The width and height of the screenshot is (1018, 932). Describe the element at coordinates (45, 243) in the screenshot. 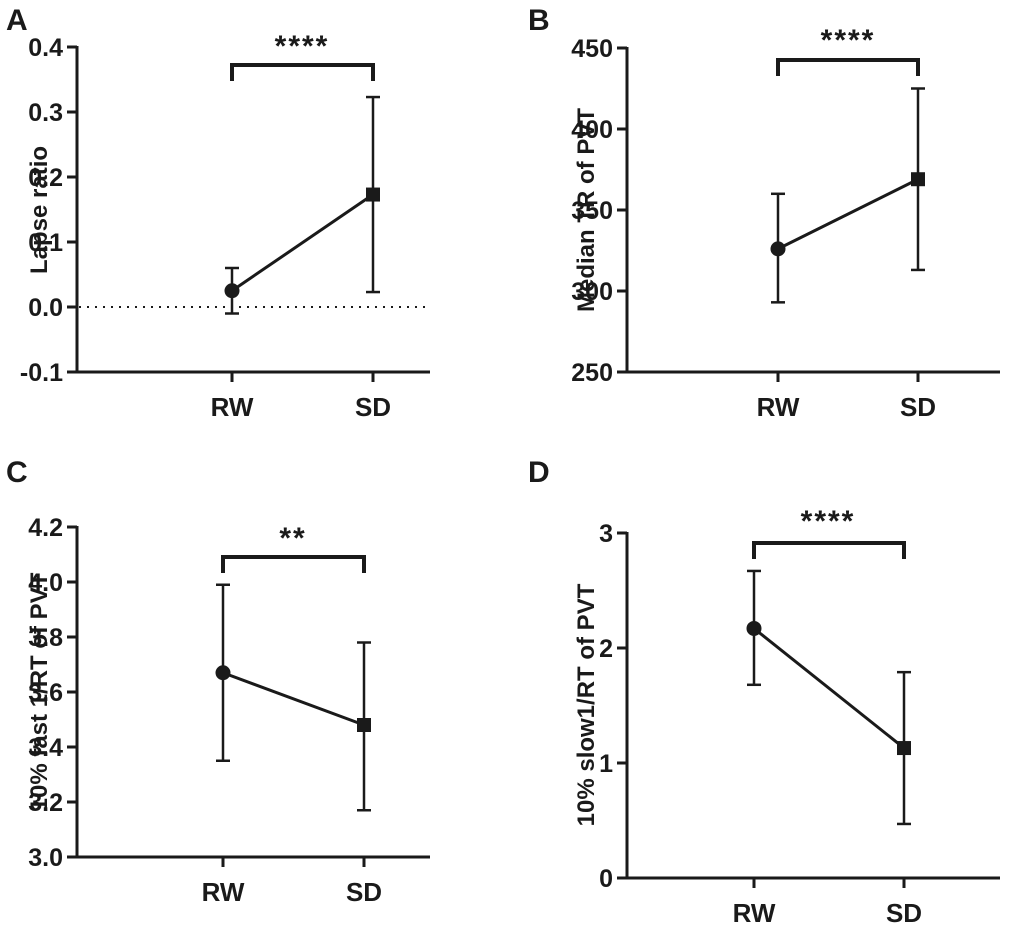

I see `y-tick-label-a-3: 0.1` at that location.